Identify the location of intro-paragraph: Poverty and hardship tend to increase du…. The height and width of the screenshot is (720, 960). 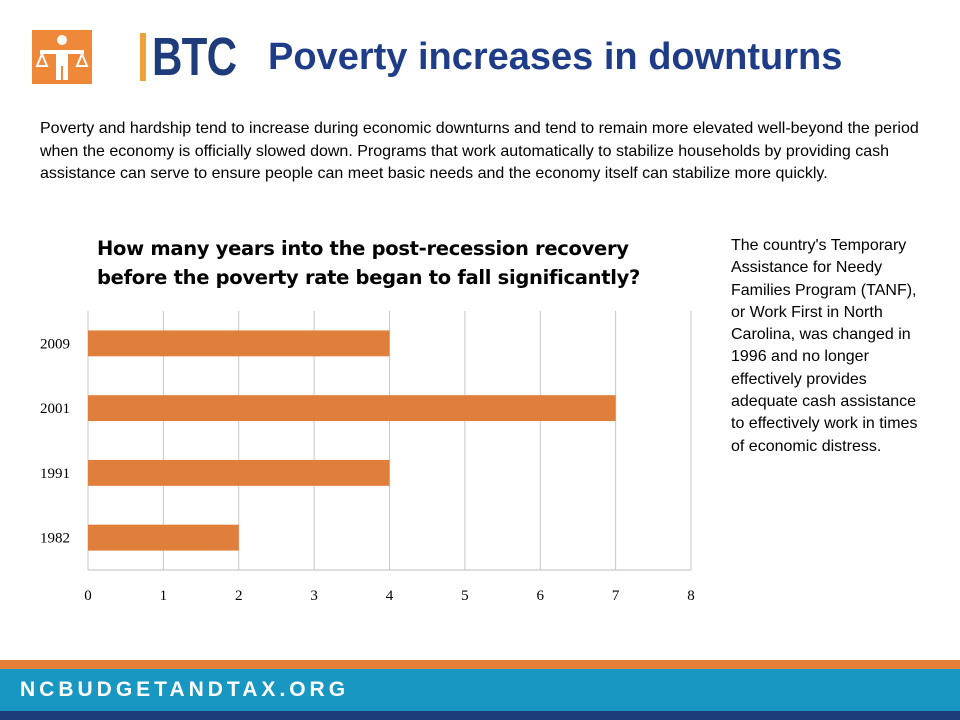
(479, 151).